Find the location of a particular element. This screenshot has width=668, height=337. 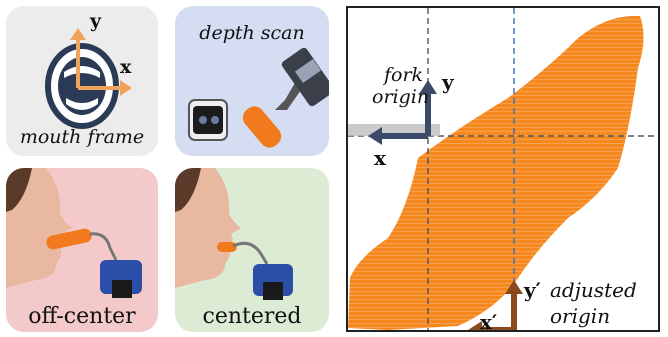

adjusted-origin-label-2: origin is located at coordinates (580, 316).